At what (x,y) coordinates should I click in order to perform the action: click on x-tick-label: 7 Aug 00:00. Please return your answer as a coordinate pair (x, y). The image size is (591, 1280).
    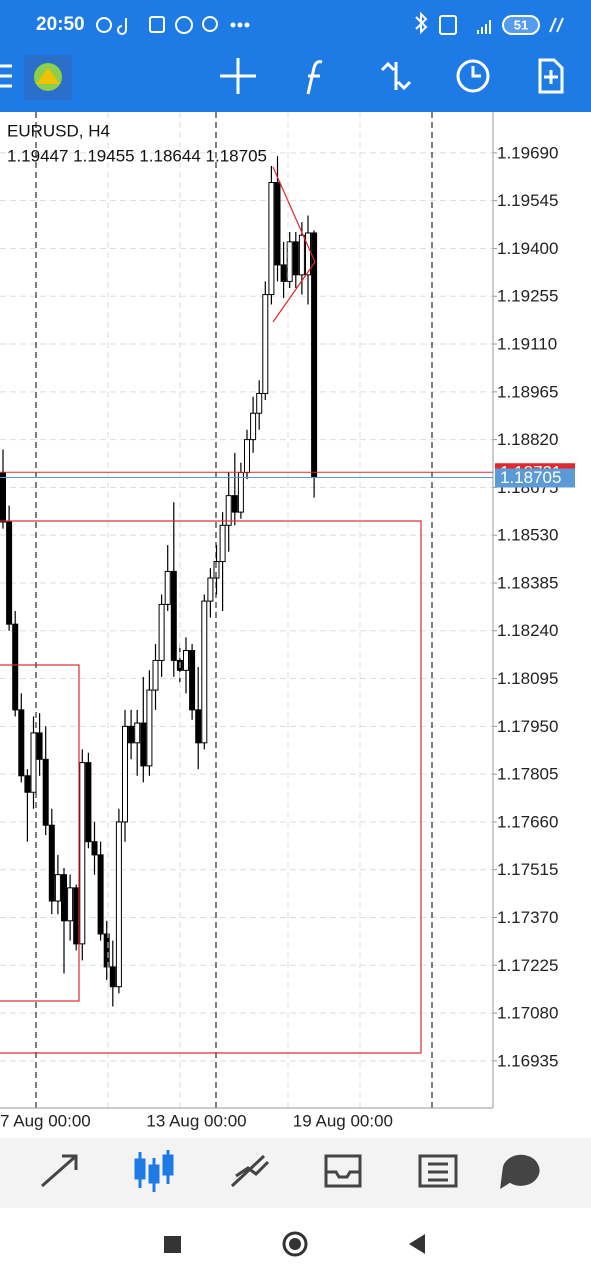
    Looking at the image, I should click on (45, 1120).